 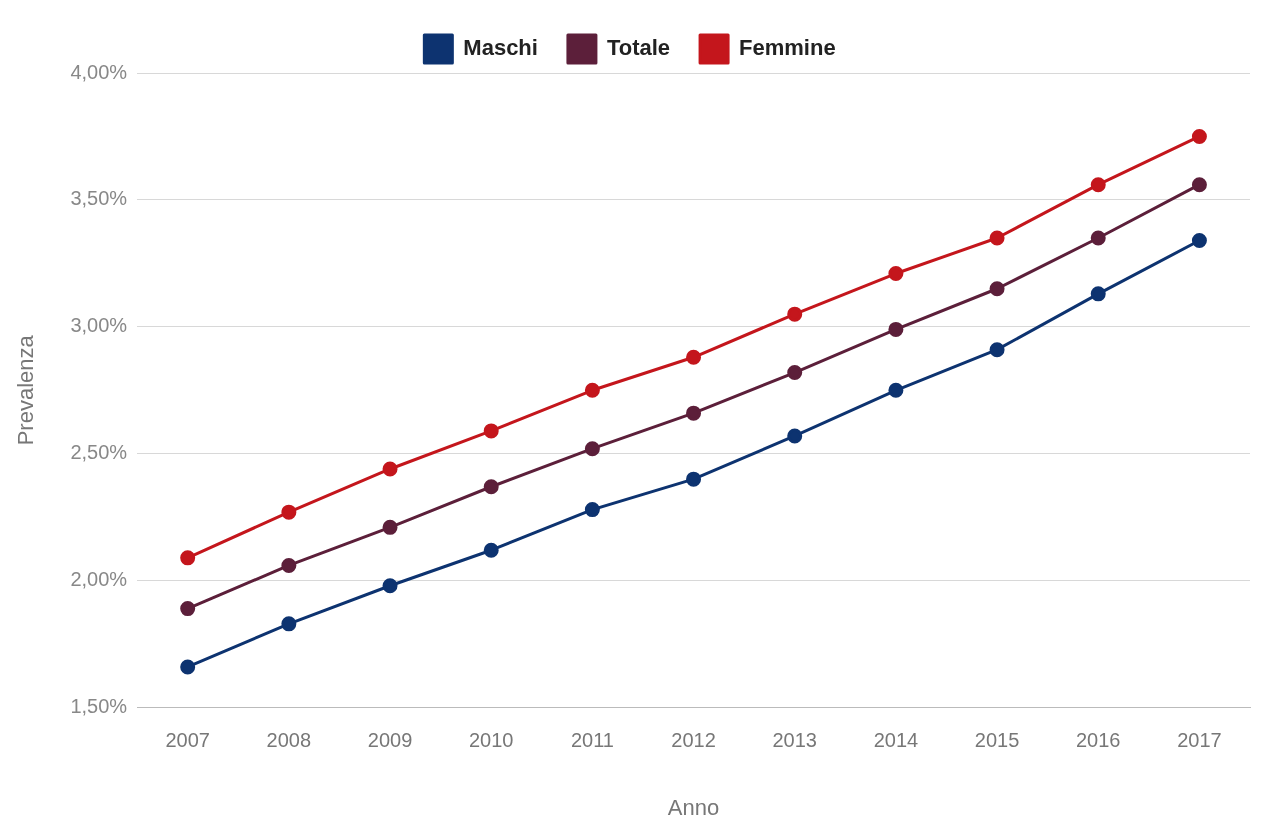 I want to click on y-tick-label: 4,00%, so click(x=99, y=71).